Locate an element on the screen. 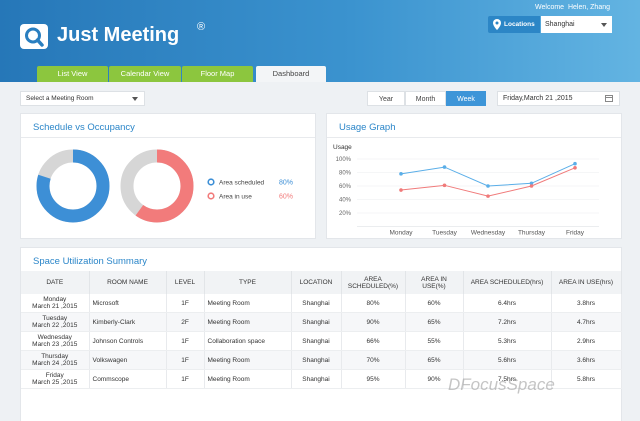 Image resolution: width=640 pixels, height=421 pixels. welcome-line: Welcome Helen, Zhang is located at coordinates (572, 7).